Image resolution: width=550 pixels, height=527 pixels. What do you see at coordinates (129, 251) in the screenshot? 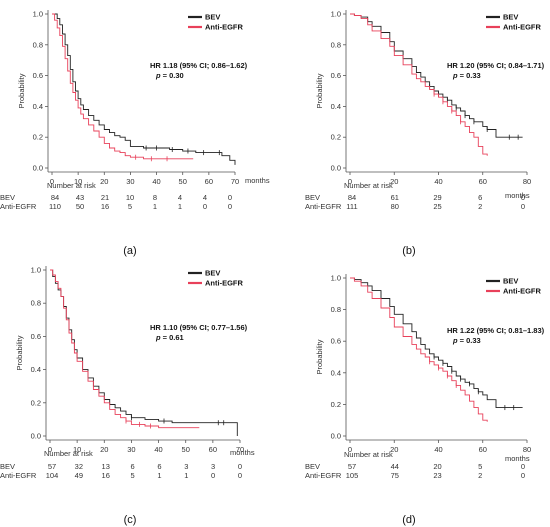
I see `panel-label: (a)` at bounding box center [129, 251].